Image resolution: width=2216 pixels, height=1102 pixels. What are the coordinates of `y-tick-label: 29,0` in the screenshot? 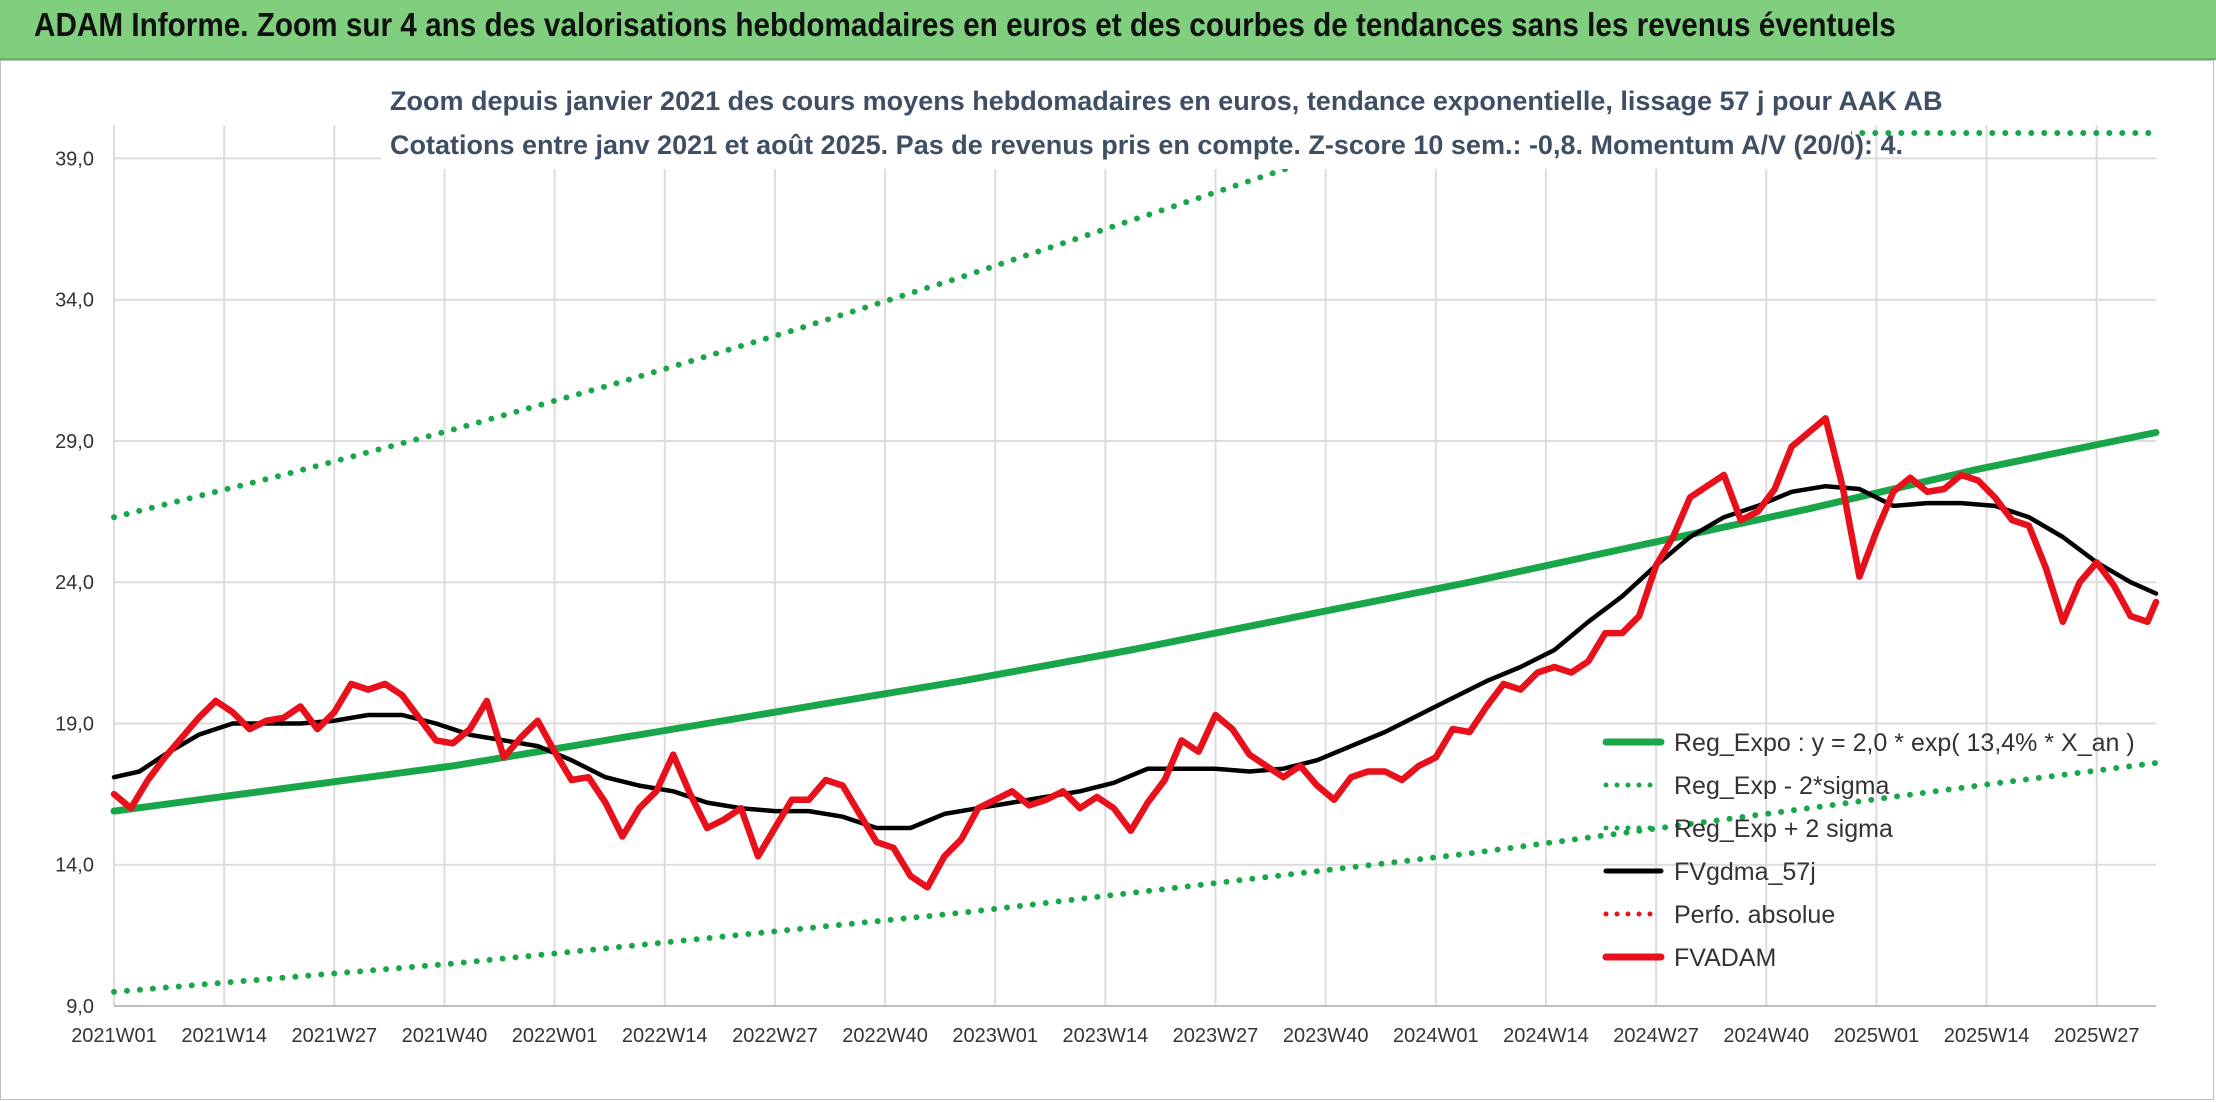 It's located at (74, 442).